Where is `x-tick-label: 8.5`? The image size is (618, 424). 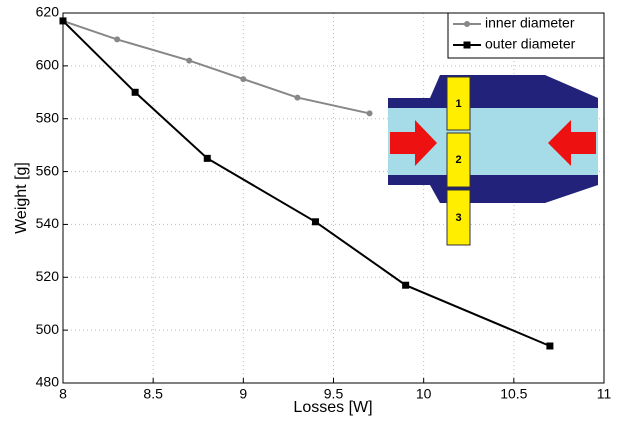 x-tick-label: 8.5 is located at coordinates (153, 394).